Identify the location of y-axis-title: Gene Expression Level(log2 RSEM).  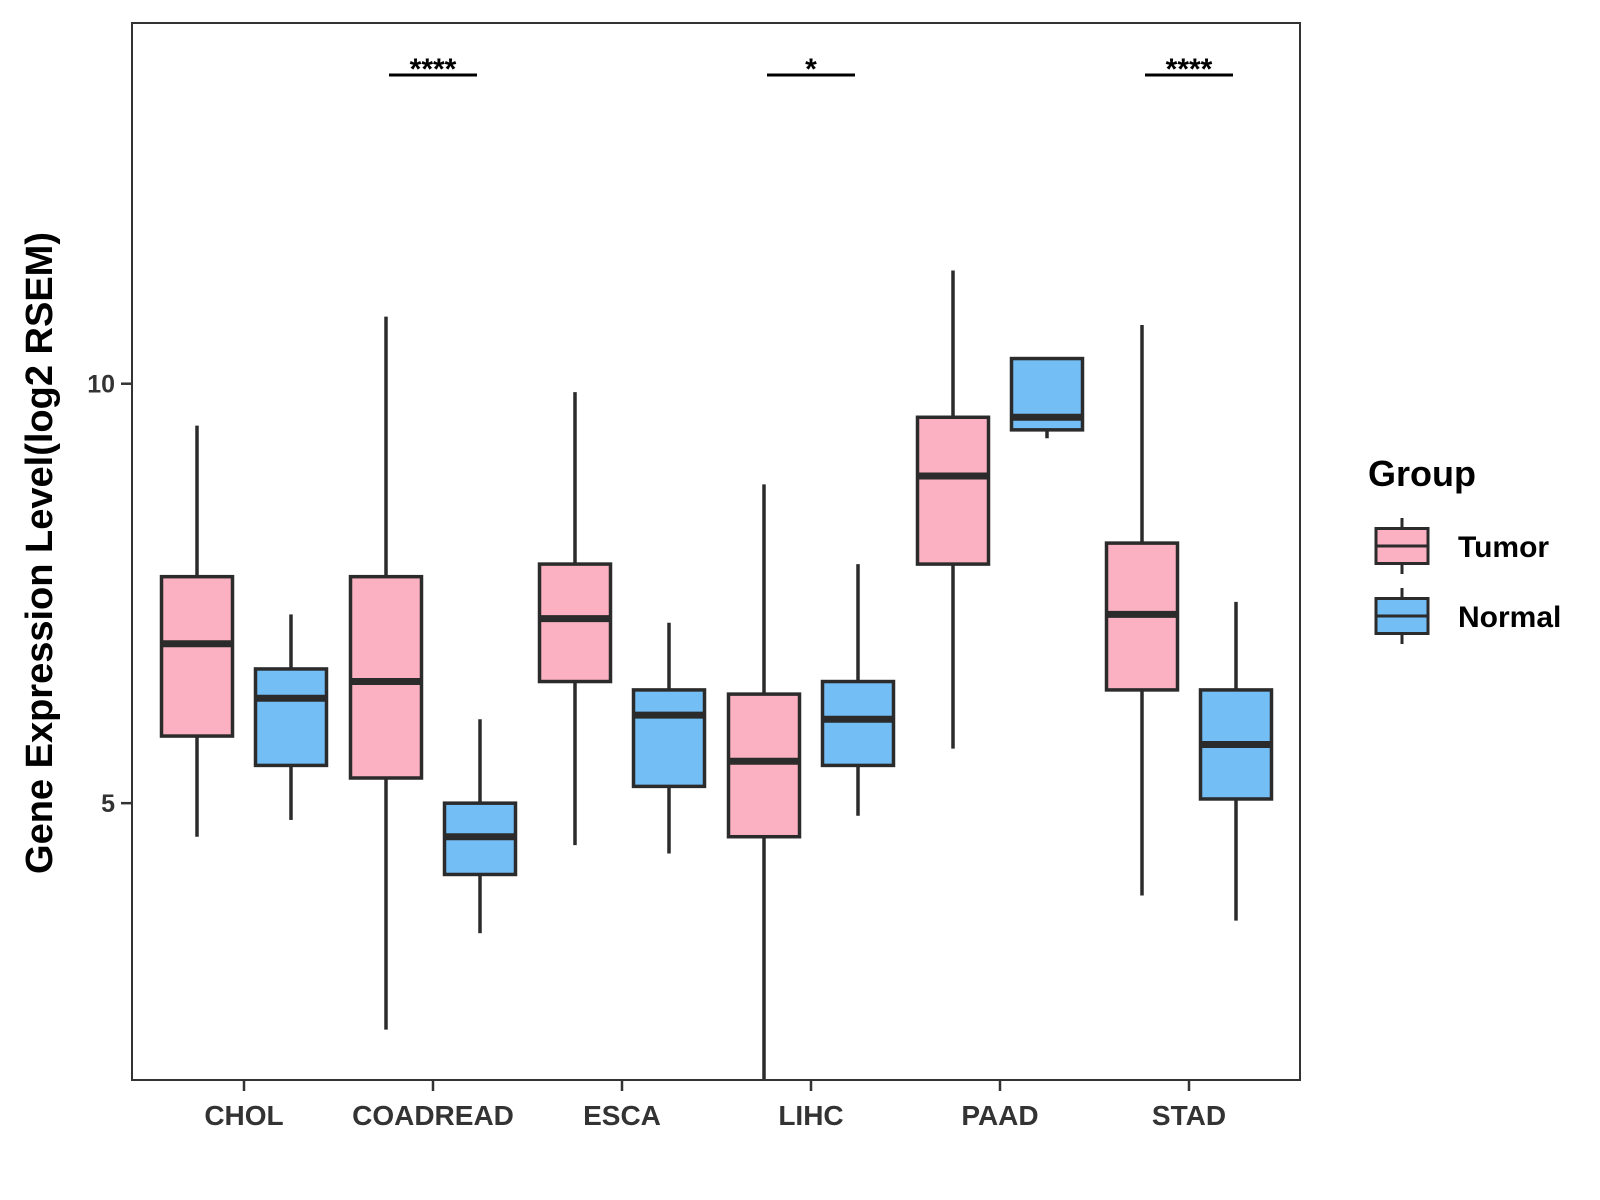
(40, 553).